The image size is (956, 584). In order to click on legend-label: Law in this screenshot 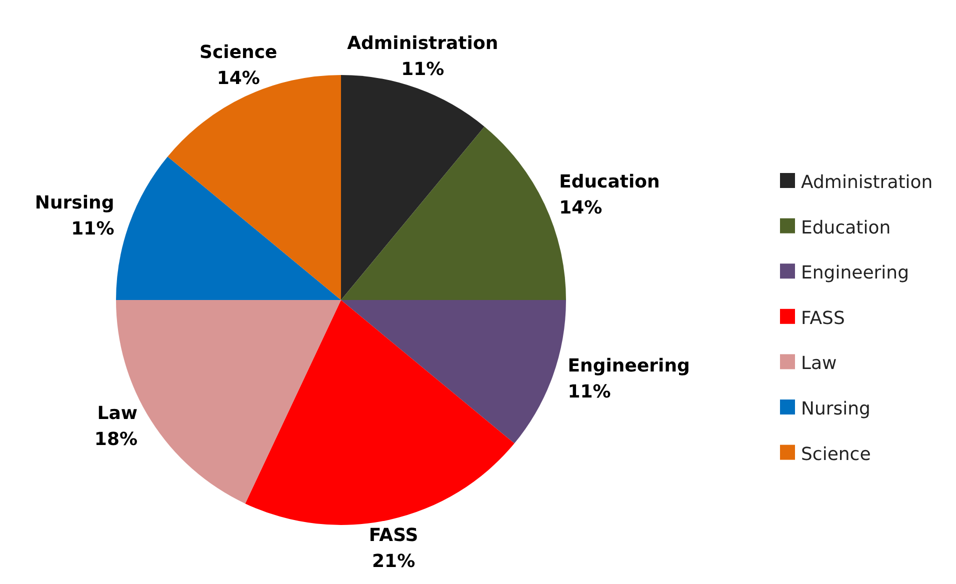, I will do `click(819, 363)`.